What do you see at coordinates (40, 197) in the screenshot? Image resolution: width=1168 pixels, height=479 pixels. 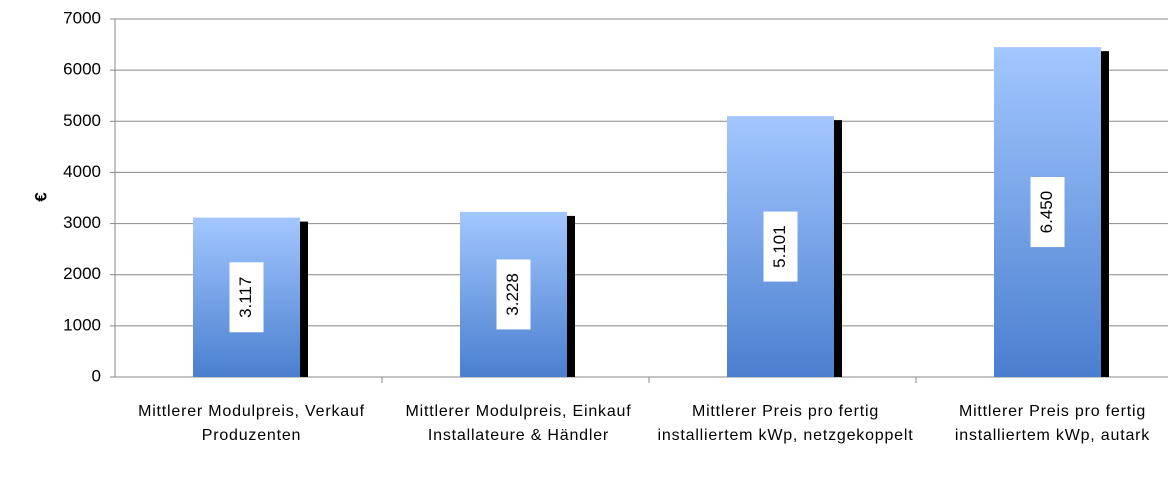 I see `y-axis-title: €` at bounding box center [40, 197].